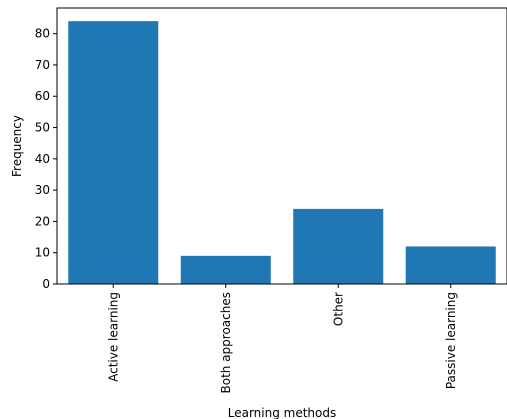 The width and height of the screenshot is (507, 419). Describe the element at coordinates (282, 412) in the screenshot. I see `x-axis-label: Learning methods` at that location.